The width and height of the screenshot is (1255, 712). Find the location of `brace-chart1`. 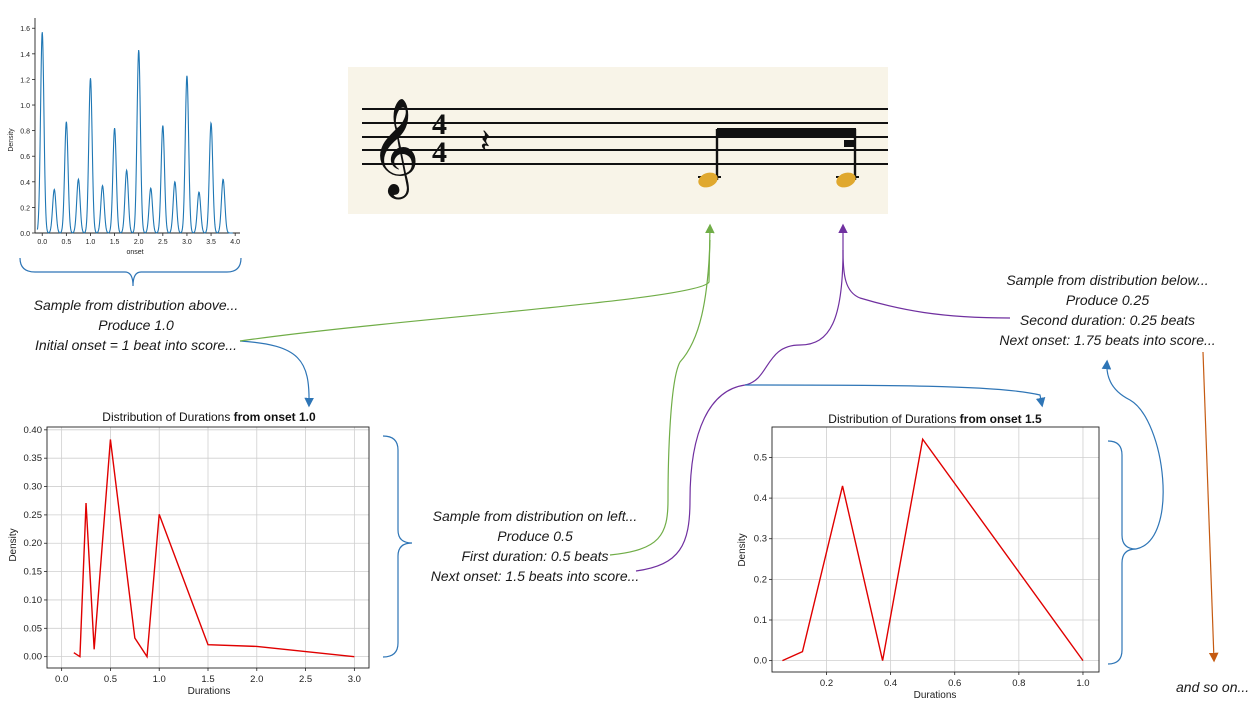

brace-chart1 is located at coordinates (397, 546).